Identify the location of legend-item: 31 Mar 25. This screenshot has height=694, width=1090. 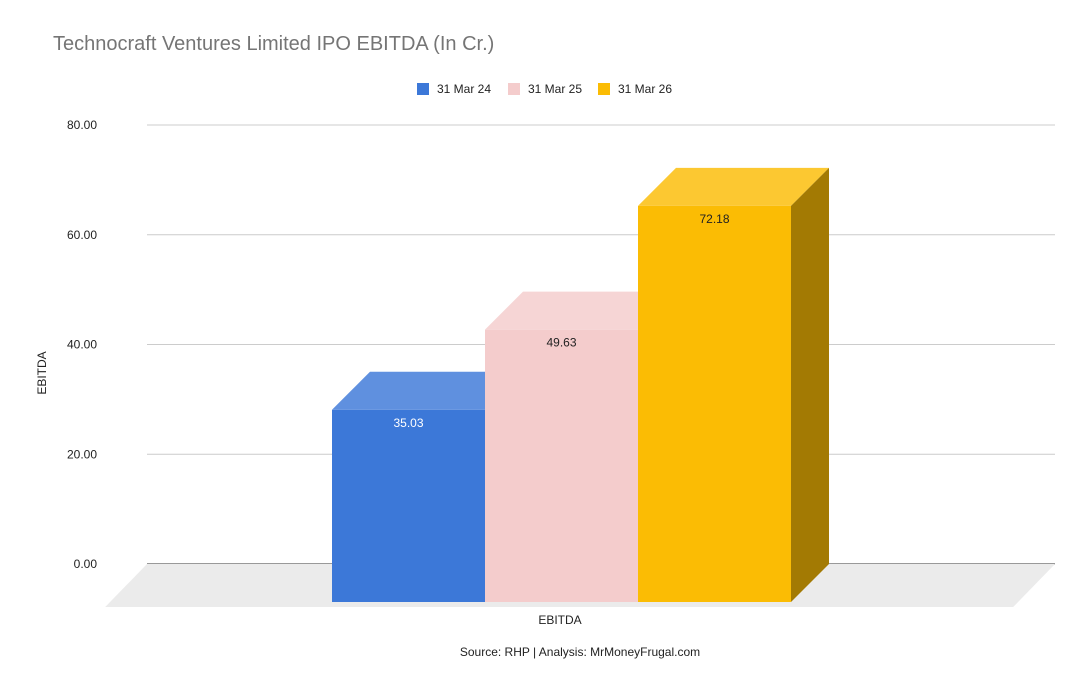
(545, 89).